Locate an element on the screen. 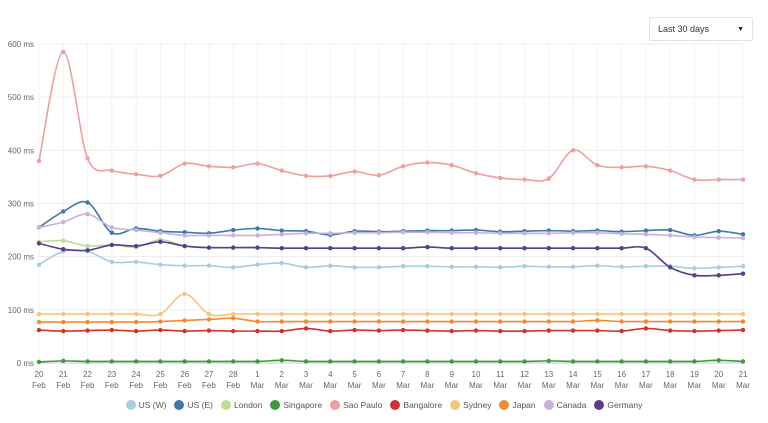 The width and height of the screenshot is (768, 423). data-point-london is located at coordinates (87, 246).